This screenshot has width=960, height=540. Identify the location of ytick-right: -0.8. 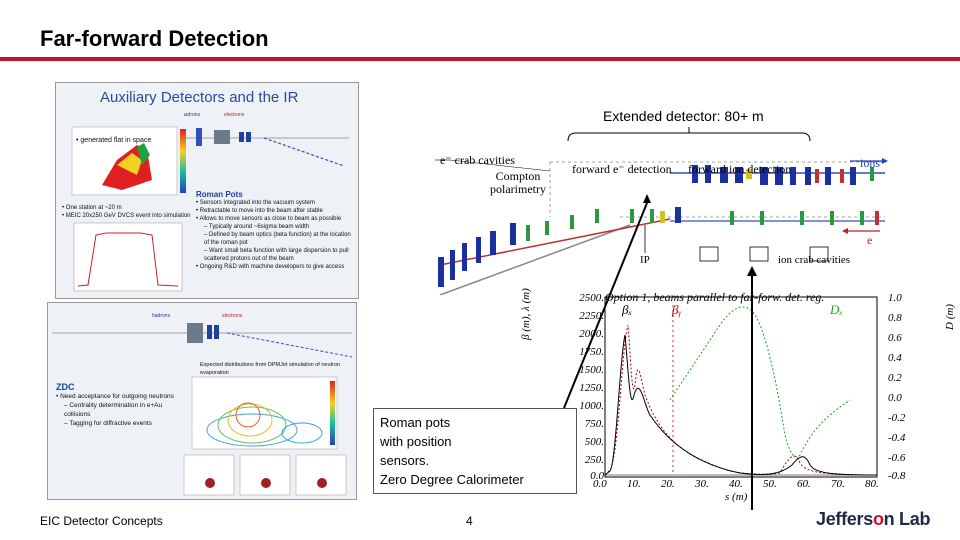
(897, 476).